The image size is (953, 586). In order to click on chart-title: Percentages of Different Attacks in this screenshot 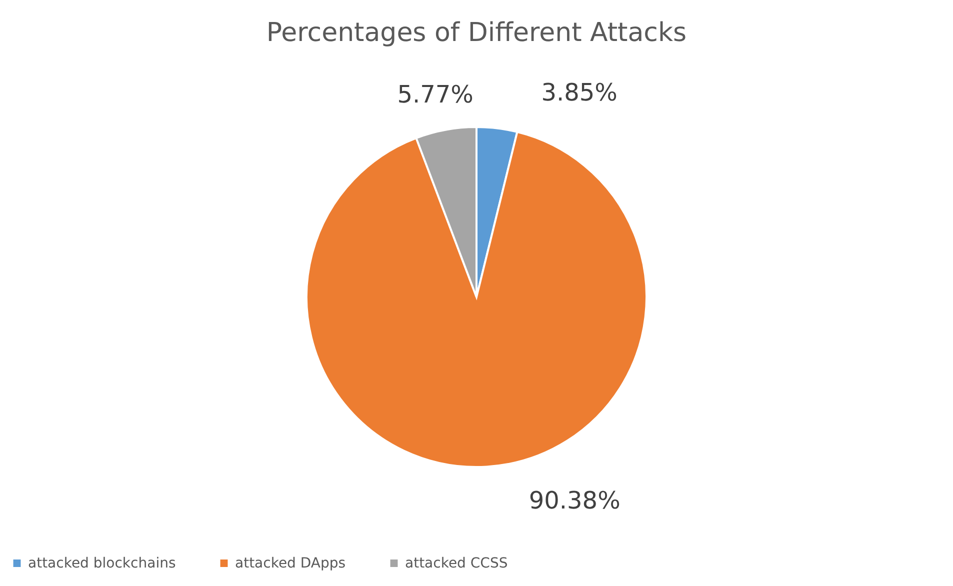, I will do `click(476, 33)`.